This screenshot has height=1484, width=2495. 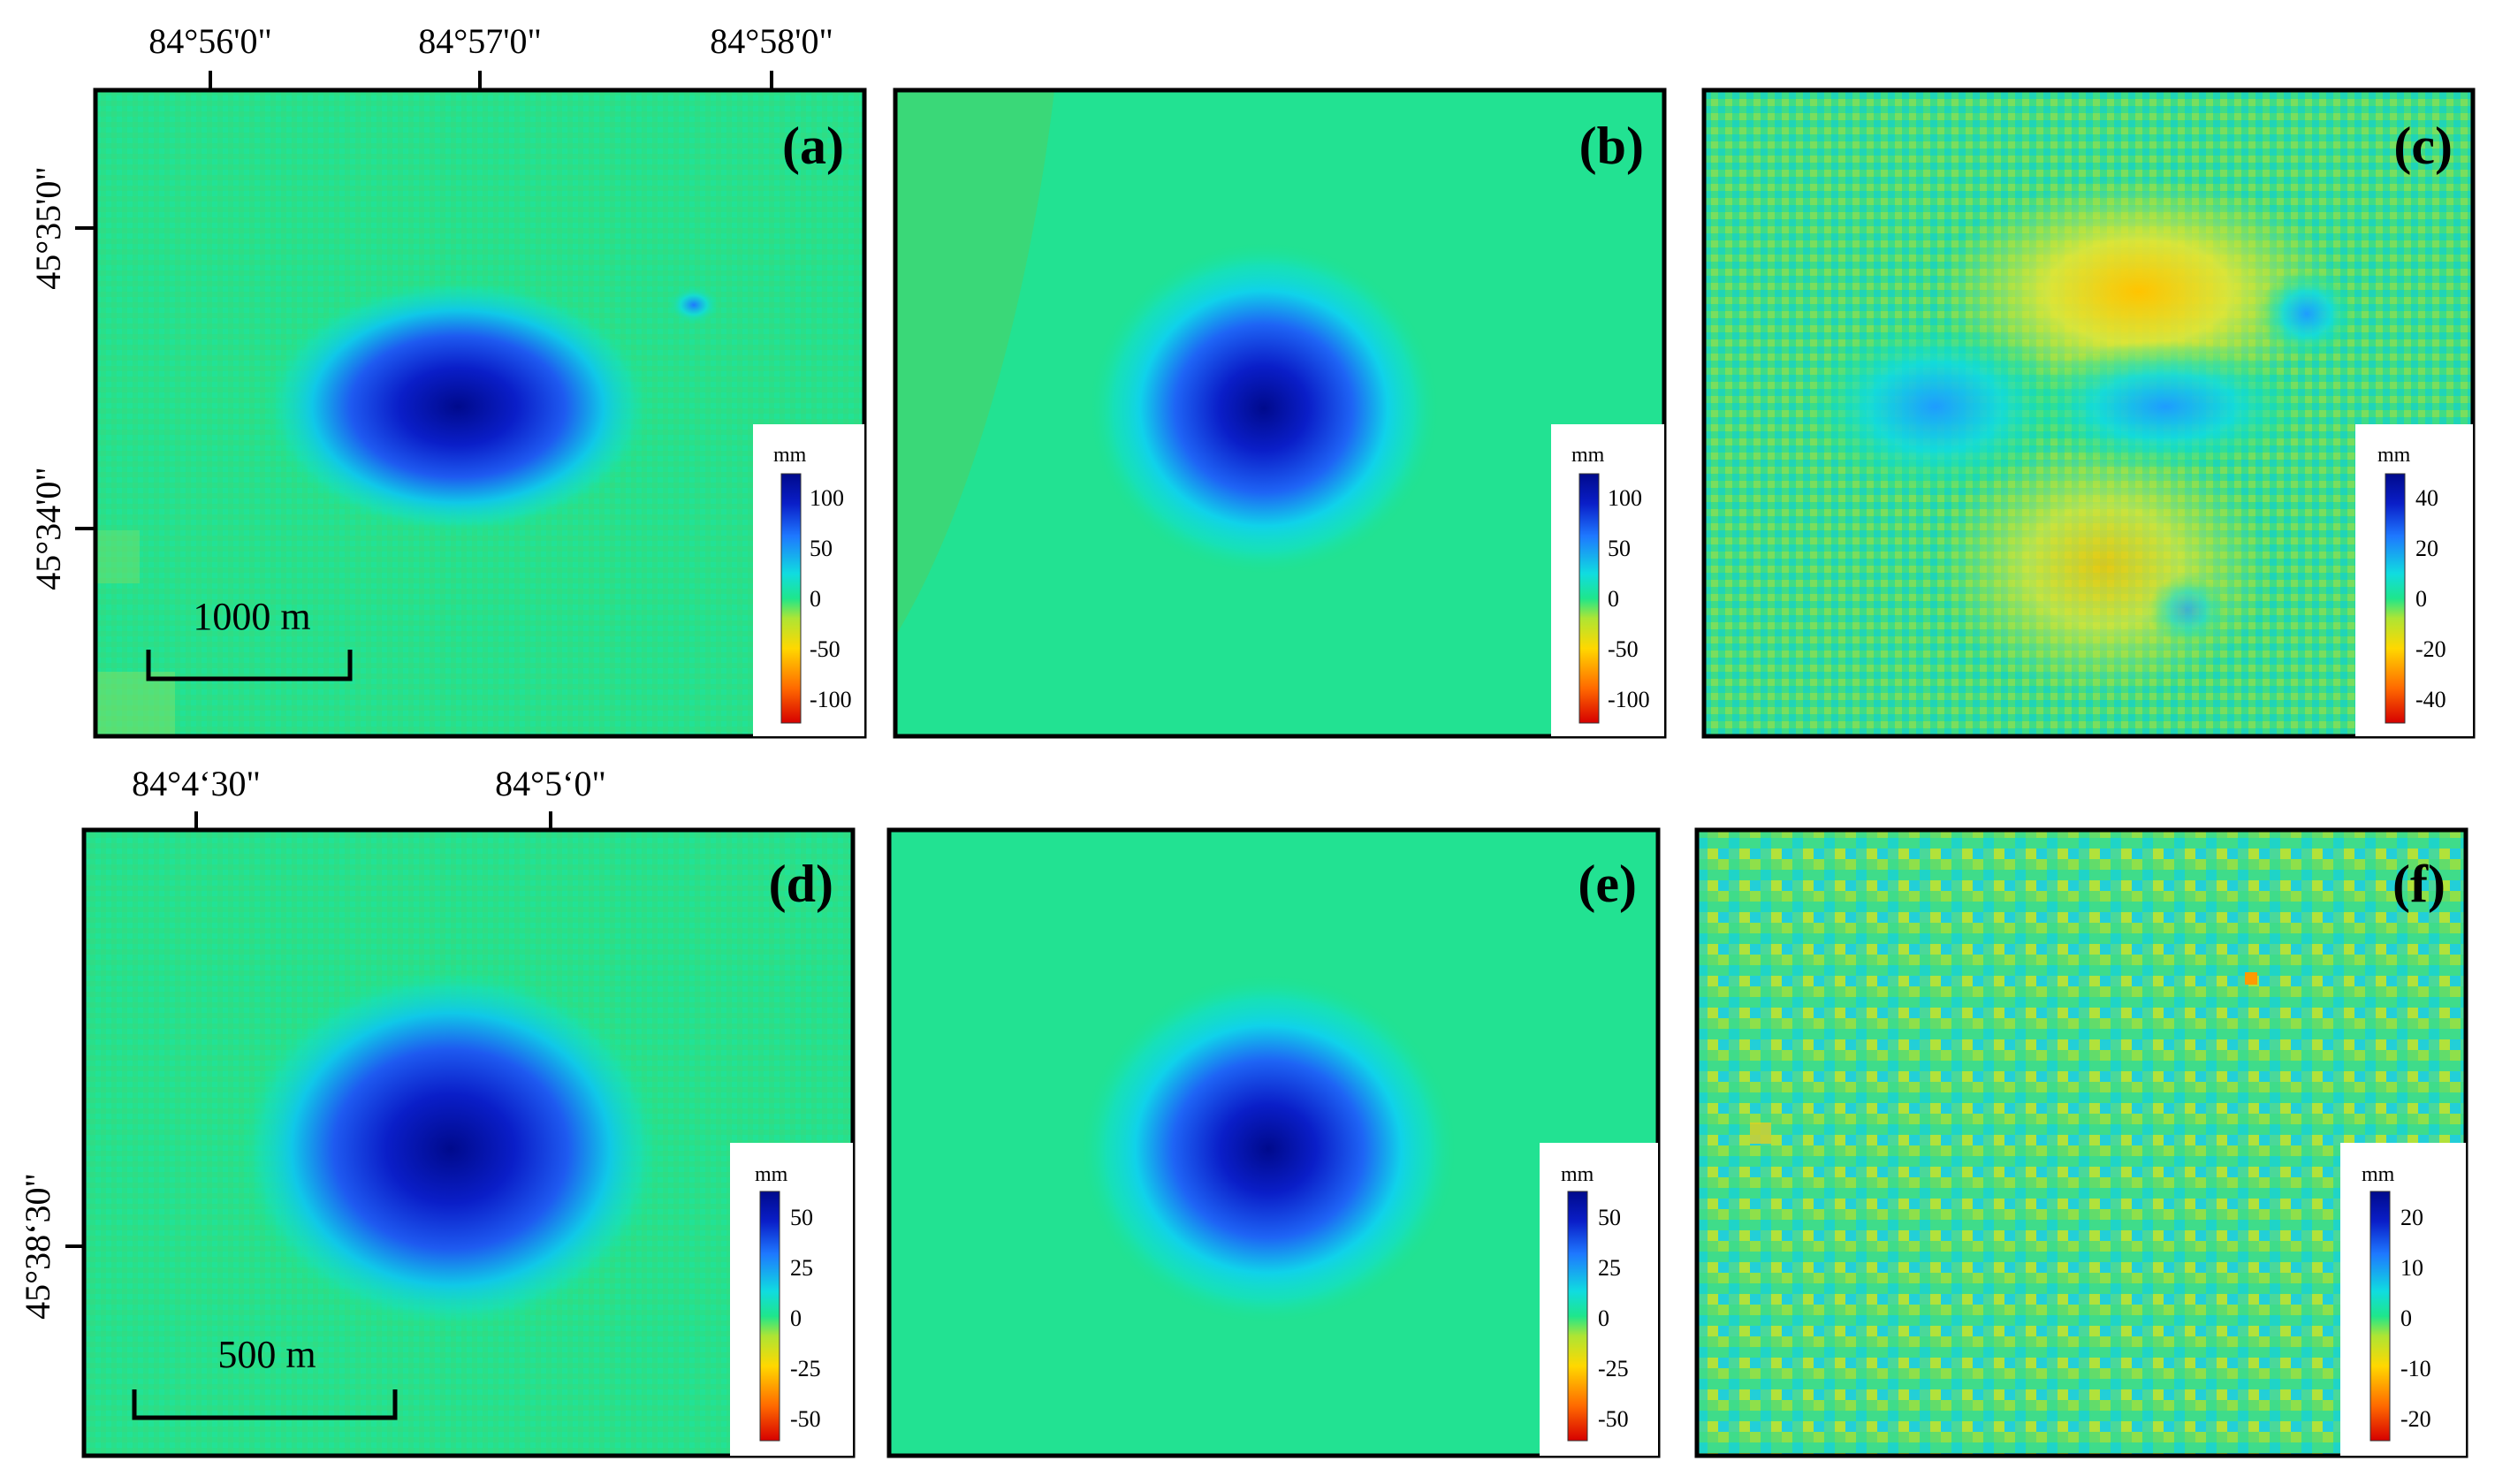 I want to click on colorbar-tick: -10, so click(x=2416, y=1368).